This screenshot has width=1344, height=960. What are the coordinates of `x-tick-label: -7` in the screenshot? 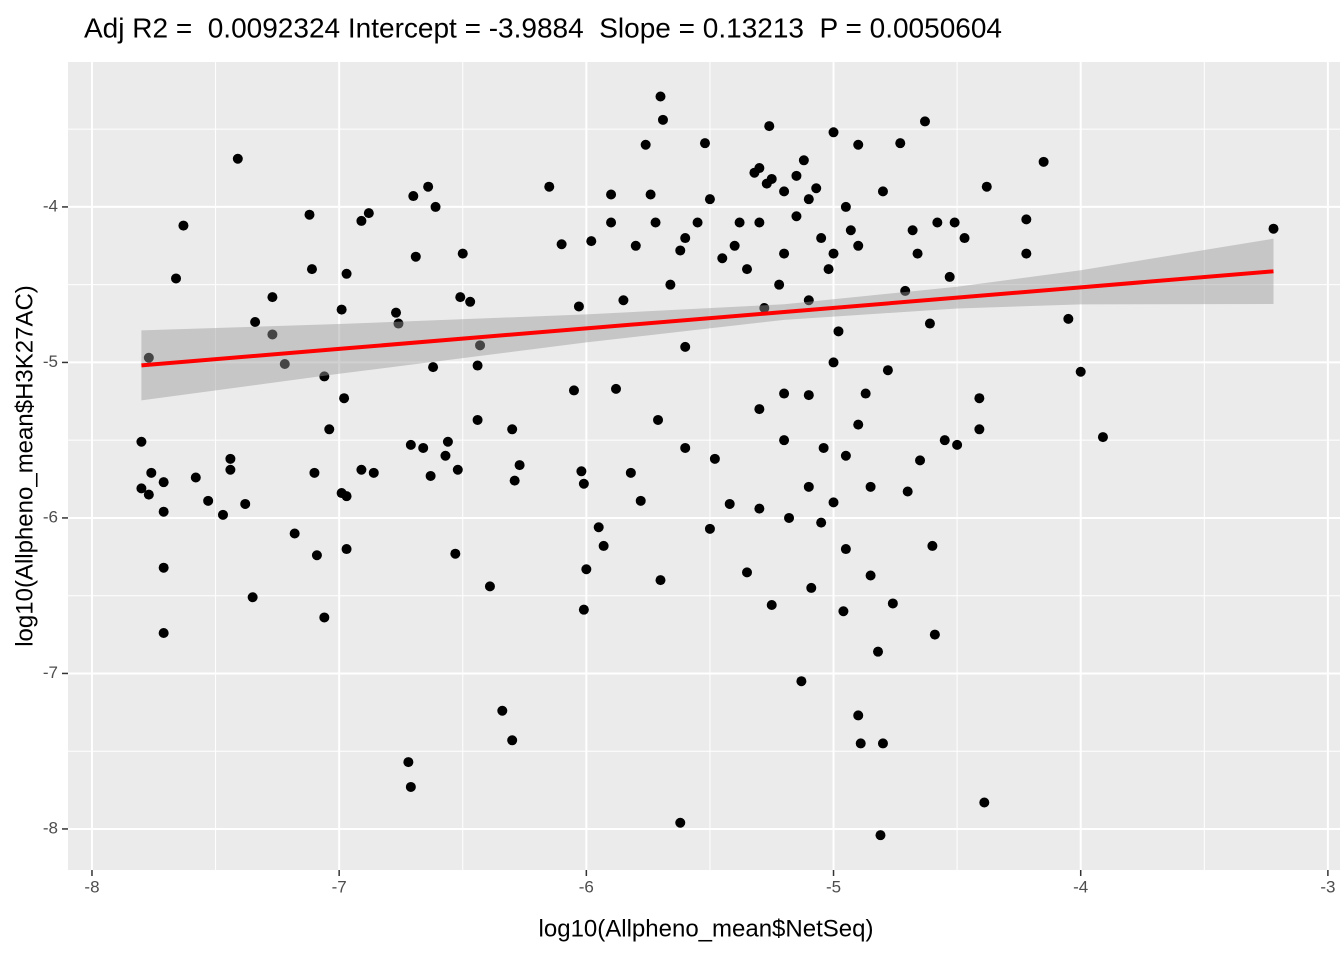 It's located at (339, 886).